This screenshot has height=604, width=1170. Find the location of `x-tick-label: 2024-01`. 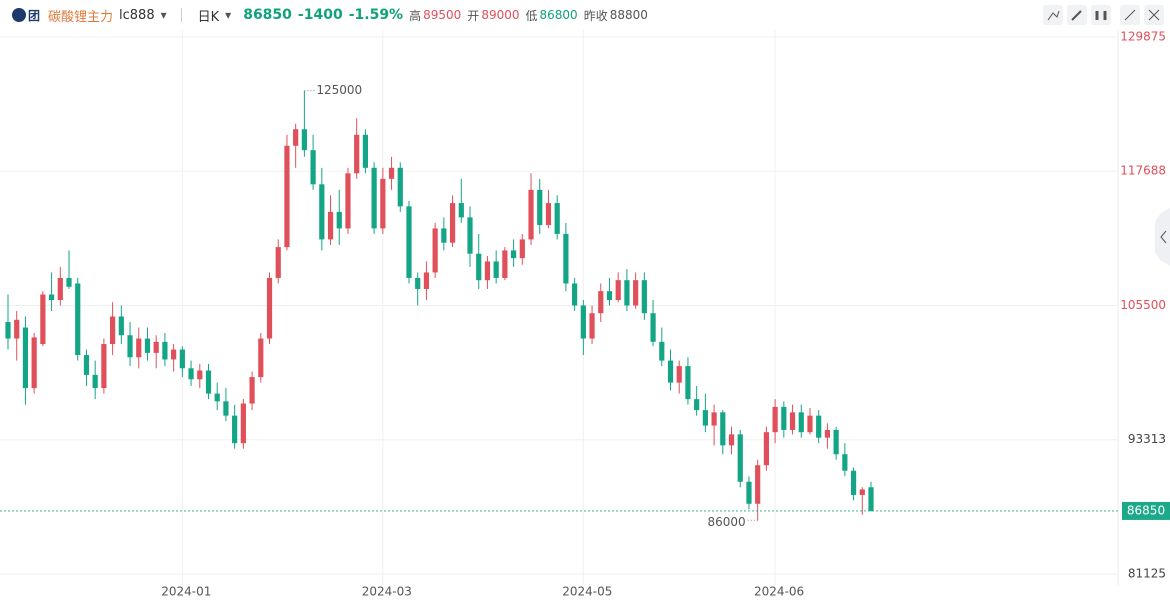

x-tick-label: 2024-01 is located at coordinates (186, 592).